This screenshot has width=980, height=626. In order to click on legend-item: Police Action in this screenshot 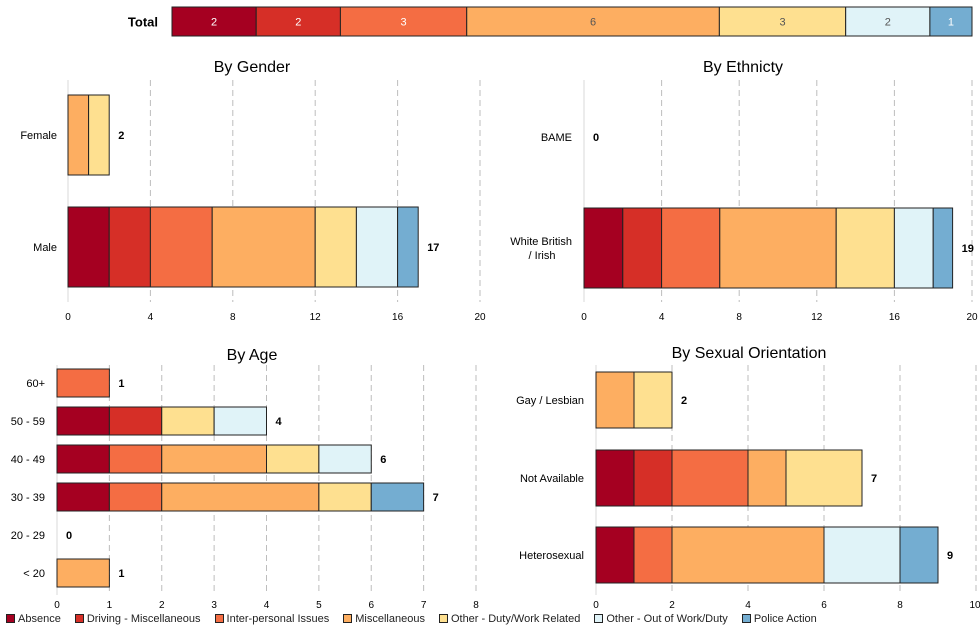, I will do `click(779, 618)`.